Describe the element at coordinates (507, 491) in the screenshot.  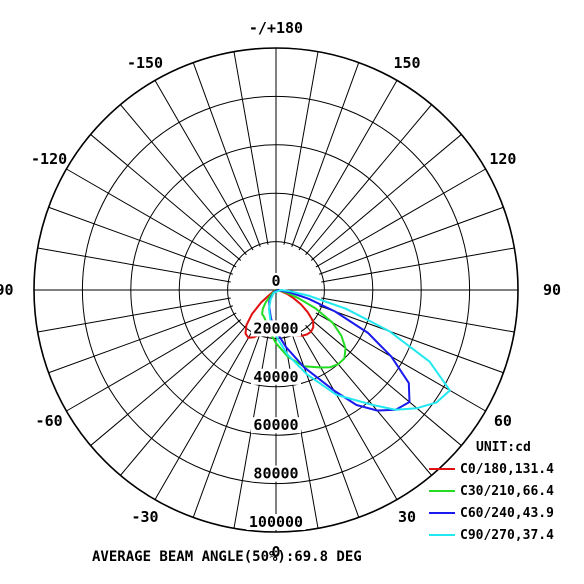
I see `legend-label-2: C30/210,66.4` at that location.